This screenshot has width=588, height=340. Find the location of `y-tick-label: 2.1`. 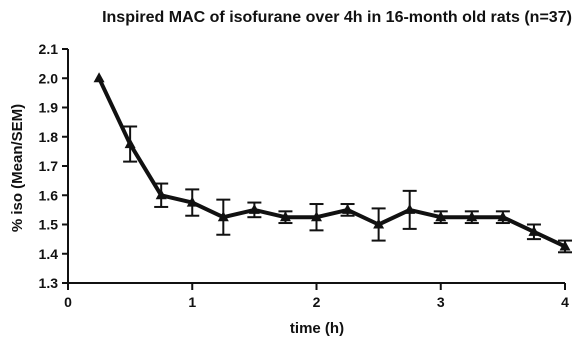

y-tick-label: 2.1 is located at coordinates (49, 49).